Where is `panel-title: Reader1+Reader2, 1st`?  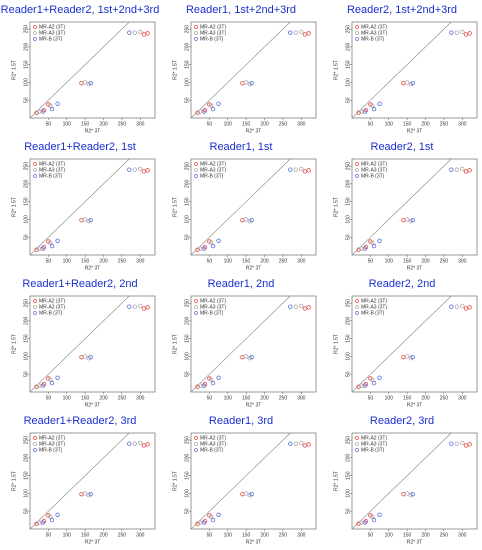
panel-title: Reader1+Reader2, 1st is located at coordinates (80, 147).